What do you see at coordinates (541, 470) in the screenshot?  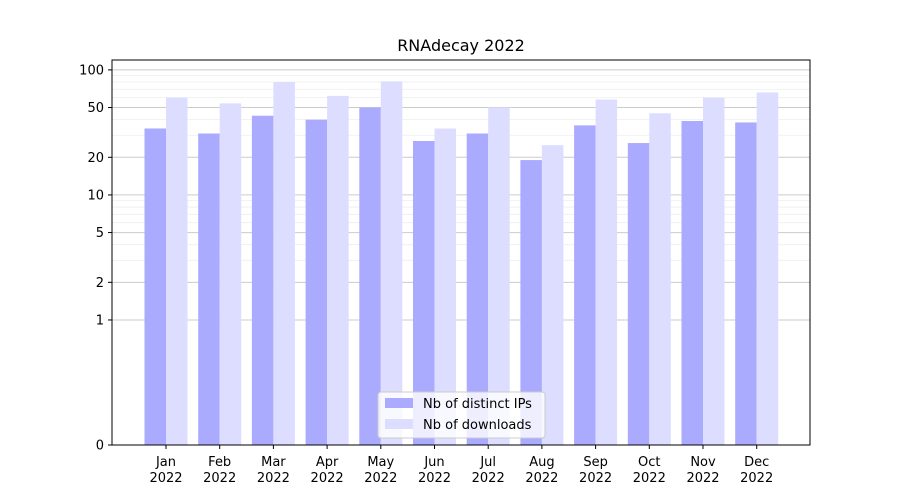 I see `x-tick-label: Aug 2022` at bounding box center [541, 470].